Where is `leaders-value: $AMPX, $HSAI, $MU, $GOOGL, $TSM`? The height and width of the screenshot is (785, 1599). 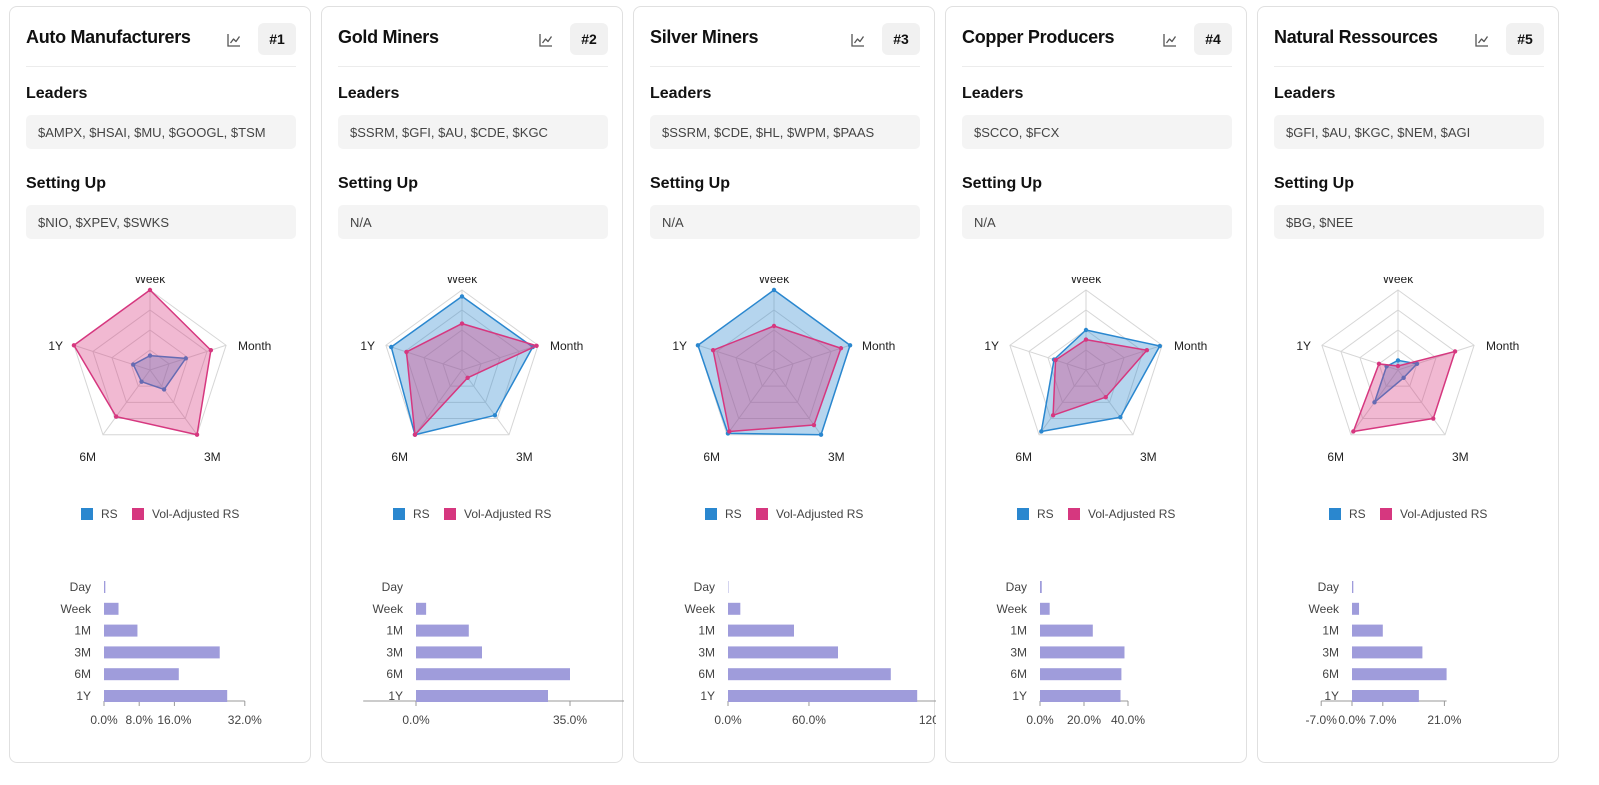
leaders-value: $AMPX, $HSAI, $MU, $GOOGL, $TSM is located at coordinates (161, 132).